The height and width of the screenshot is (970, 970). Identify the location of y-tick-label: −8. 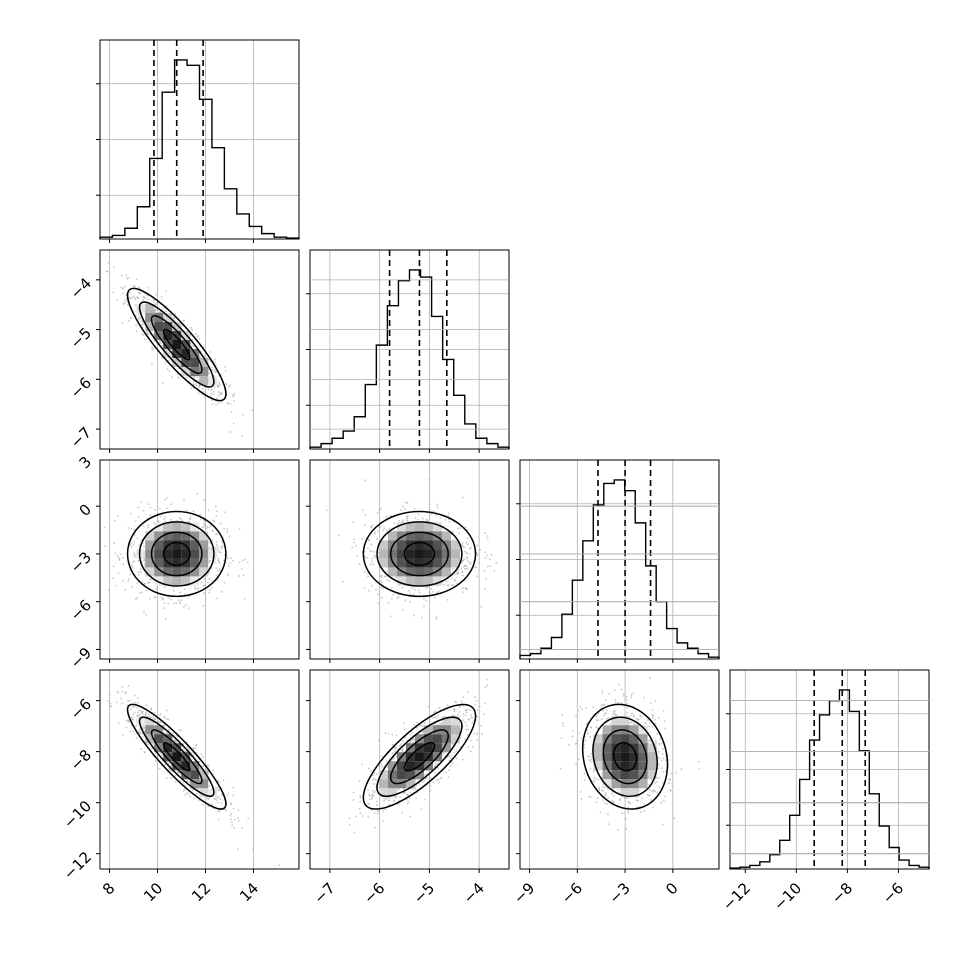
(81, 760).